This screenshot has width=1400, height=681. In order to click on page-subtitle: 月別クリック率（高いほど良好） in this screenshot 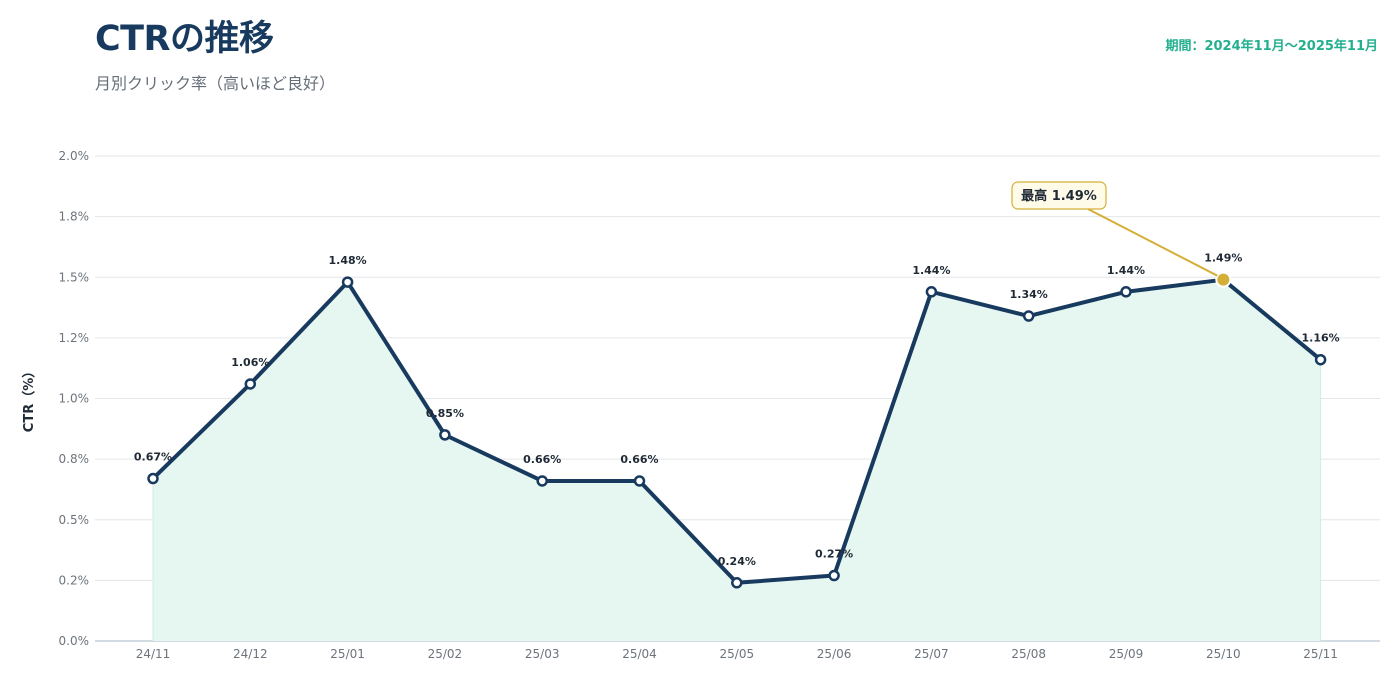, I will do `click(215, 83)`.